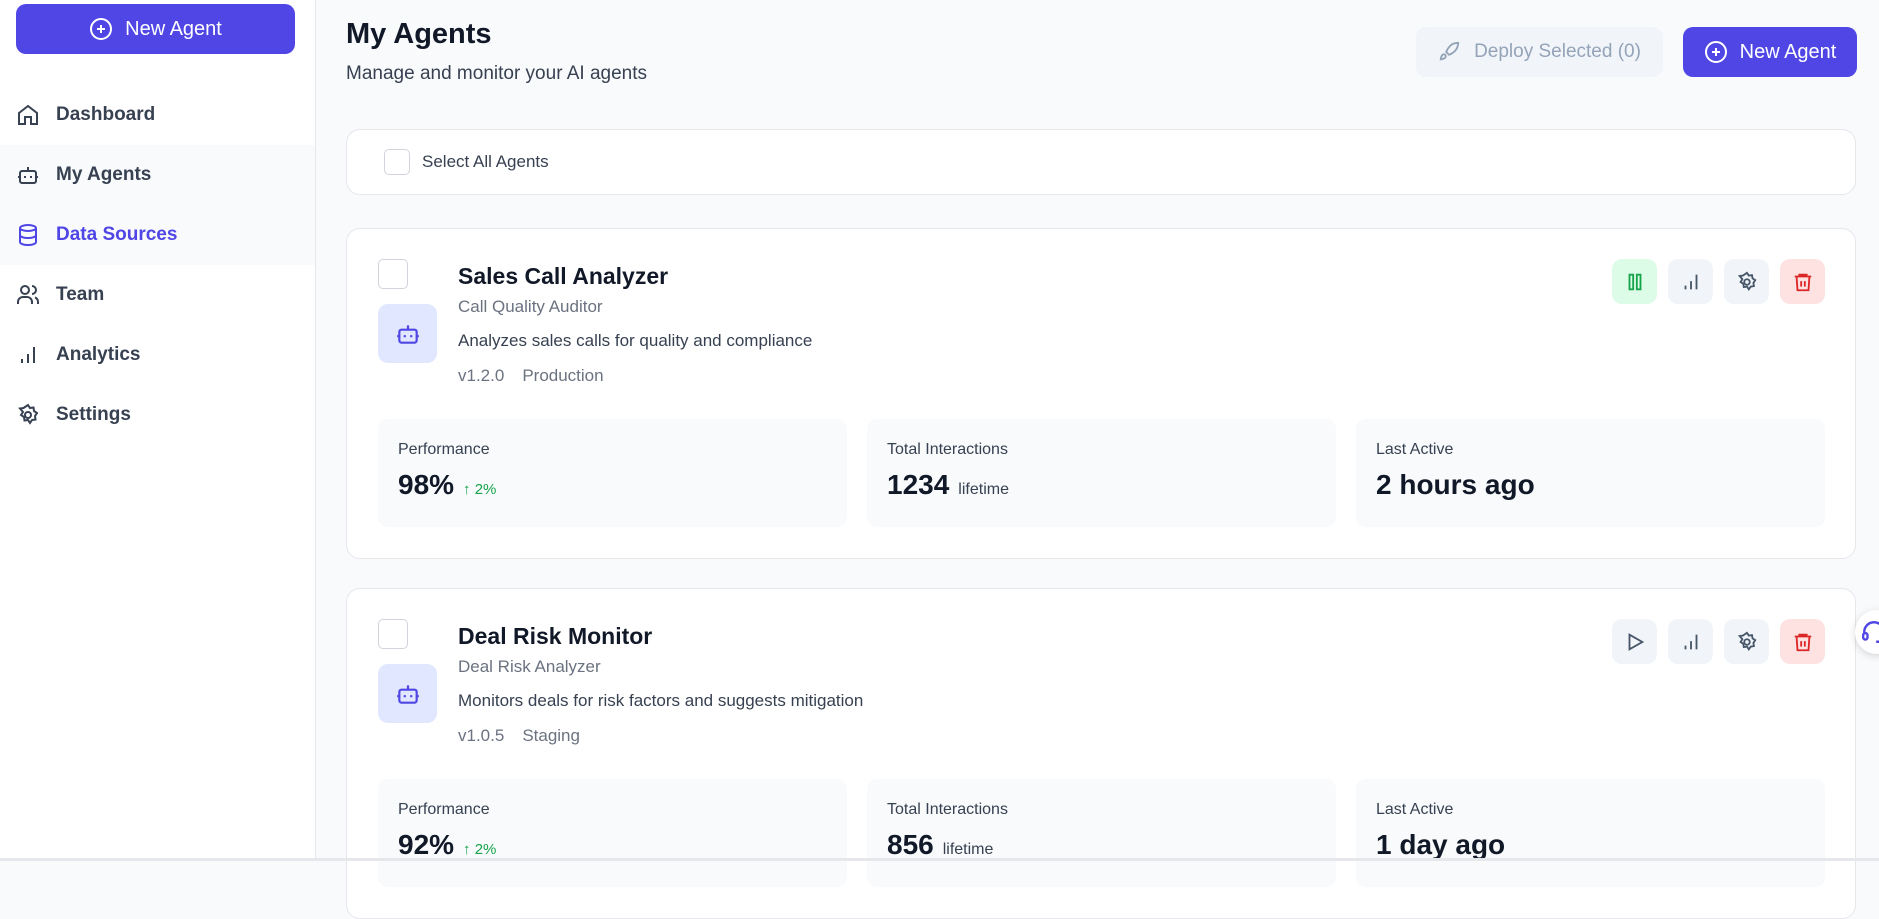  What do you see at coordinates (1870, 632) in the screenshot?
I see `headset-icon` at bounding box center [1870, 632].